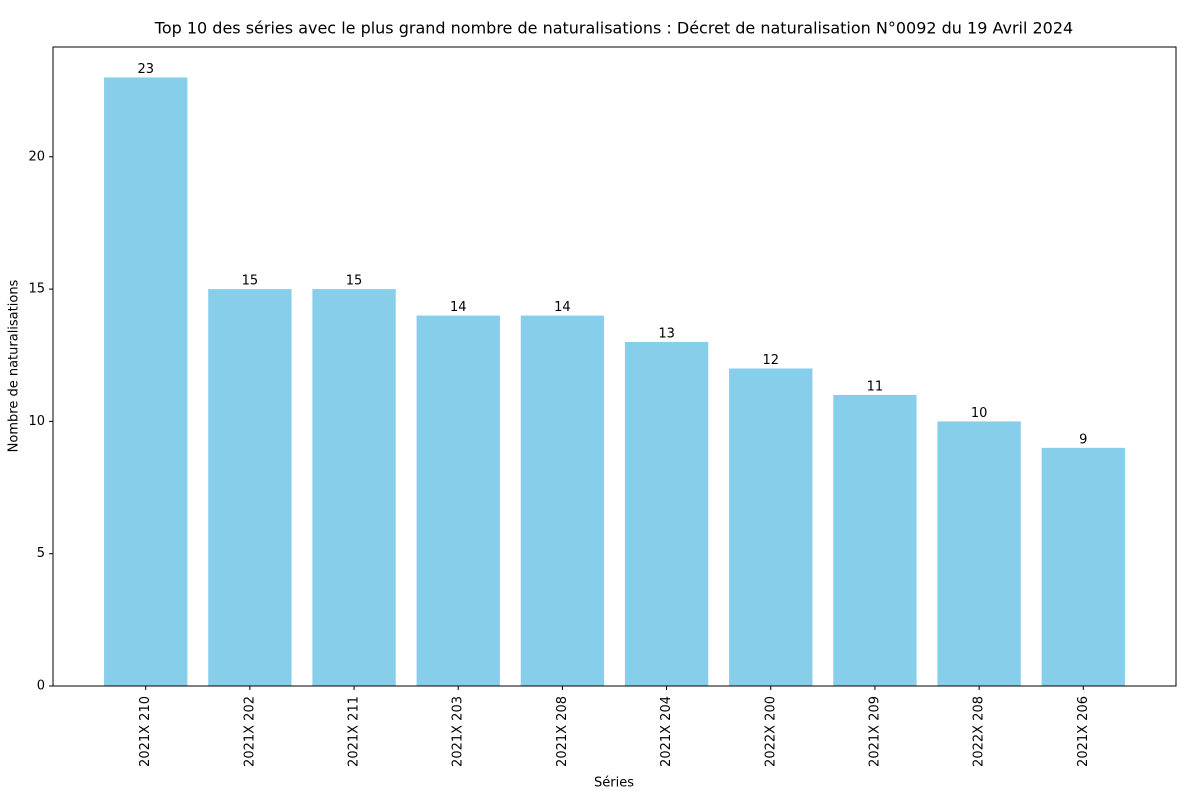 The image size is (1187, 802). What do you see at coordinates (1083, 731) in the screenshot?
I see `x-tick-label: 2021X 206` at bounding box center [1083, 731].